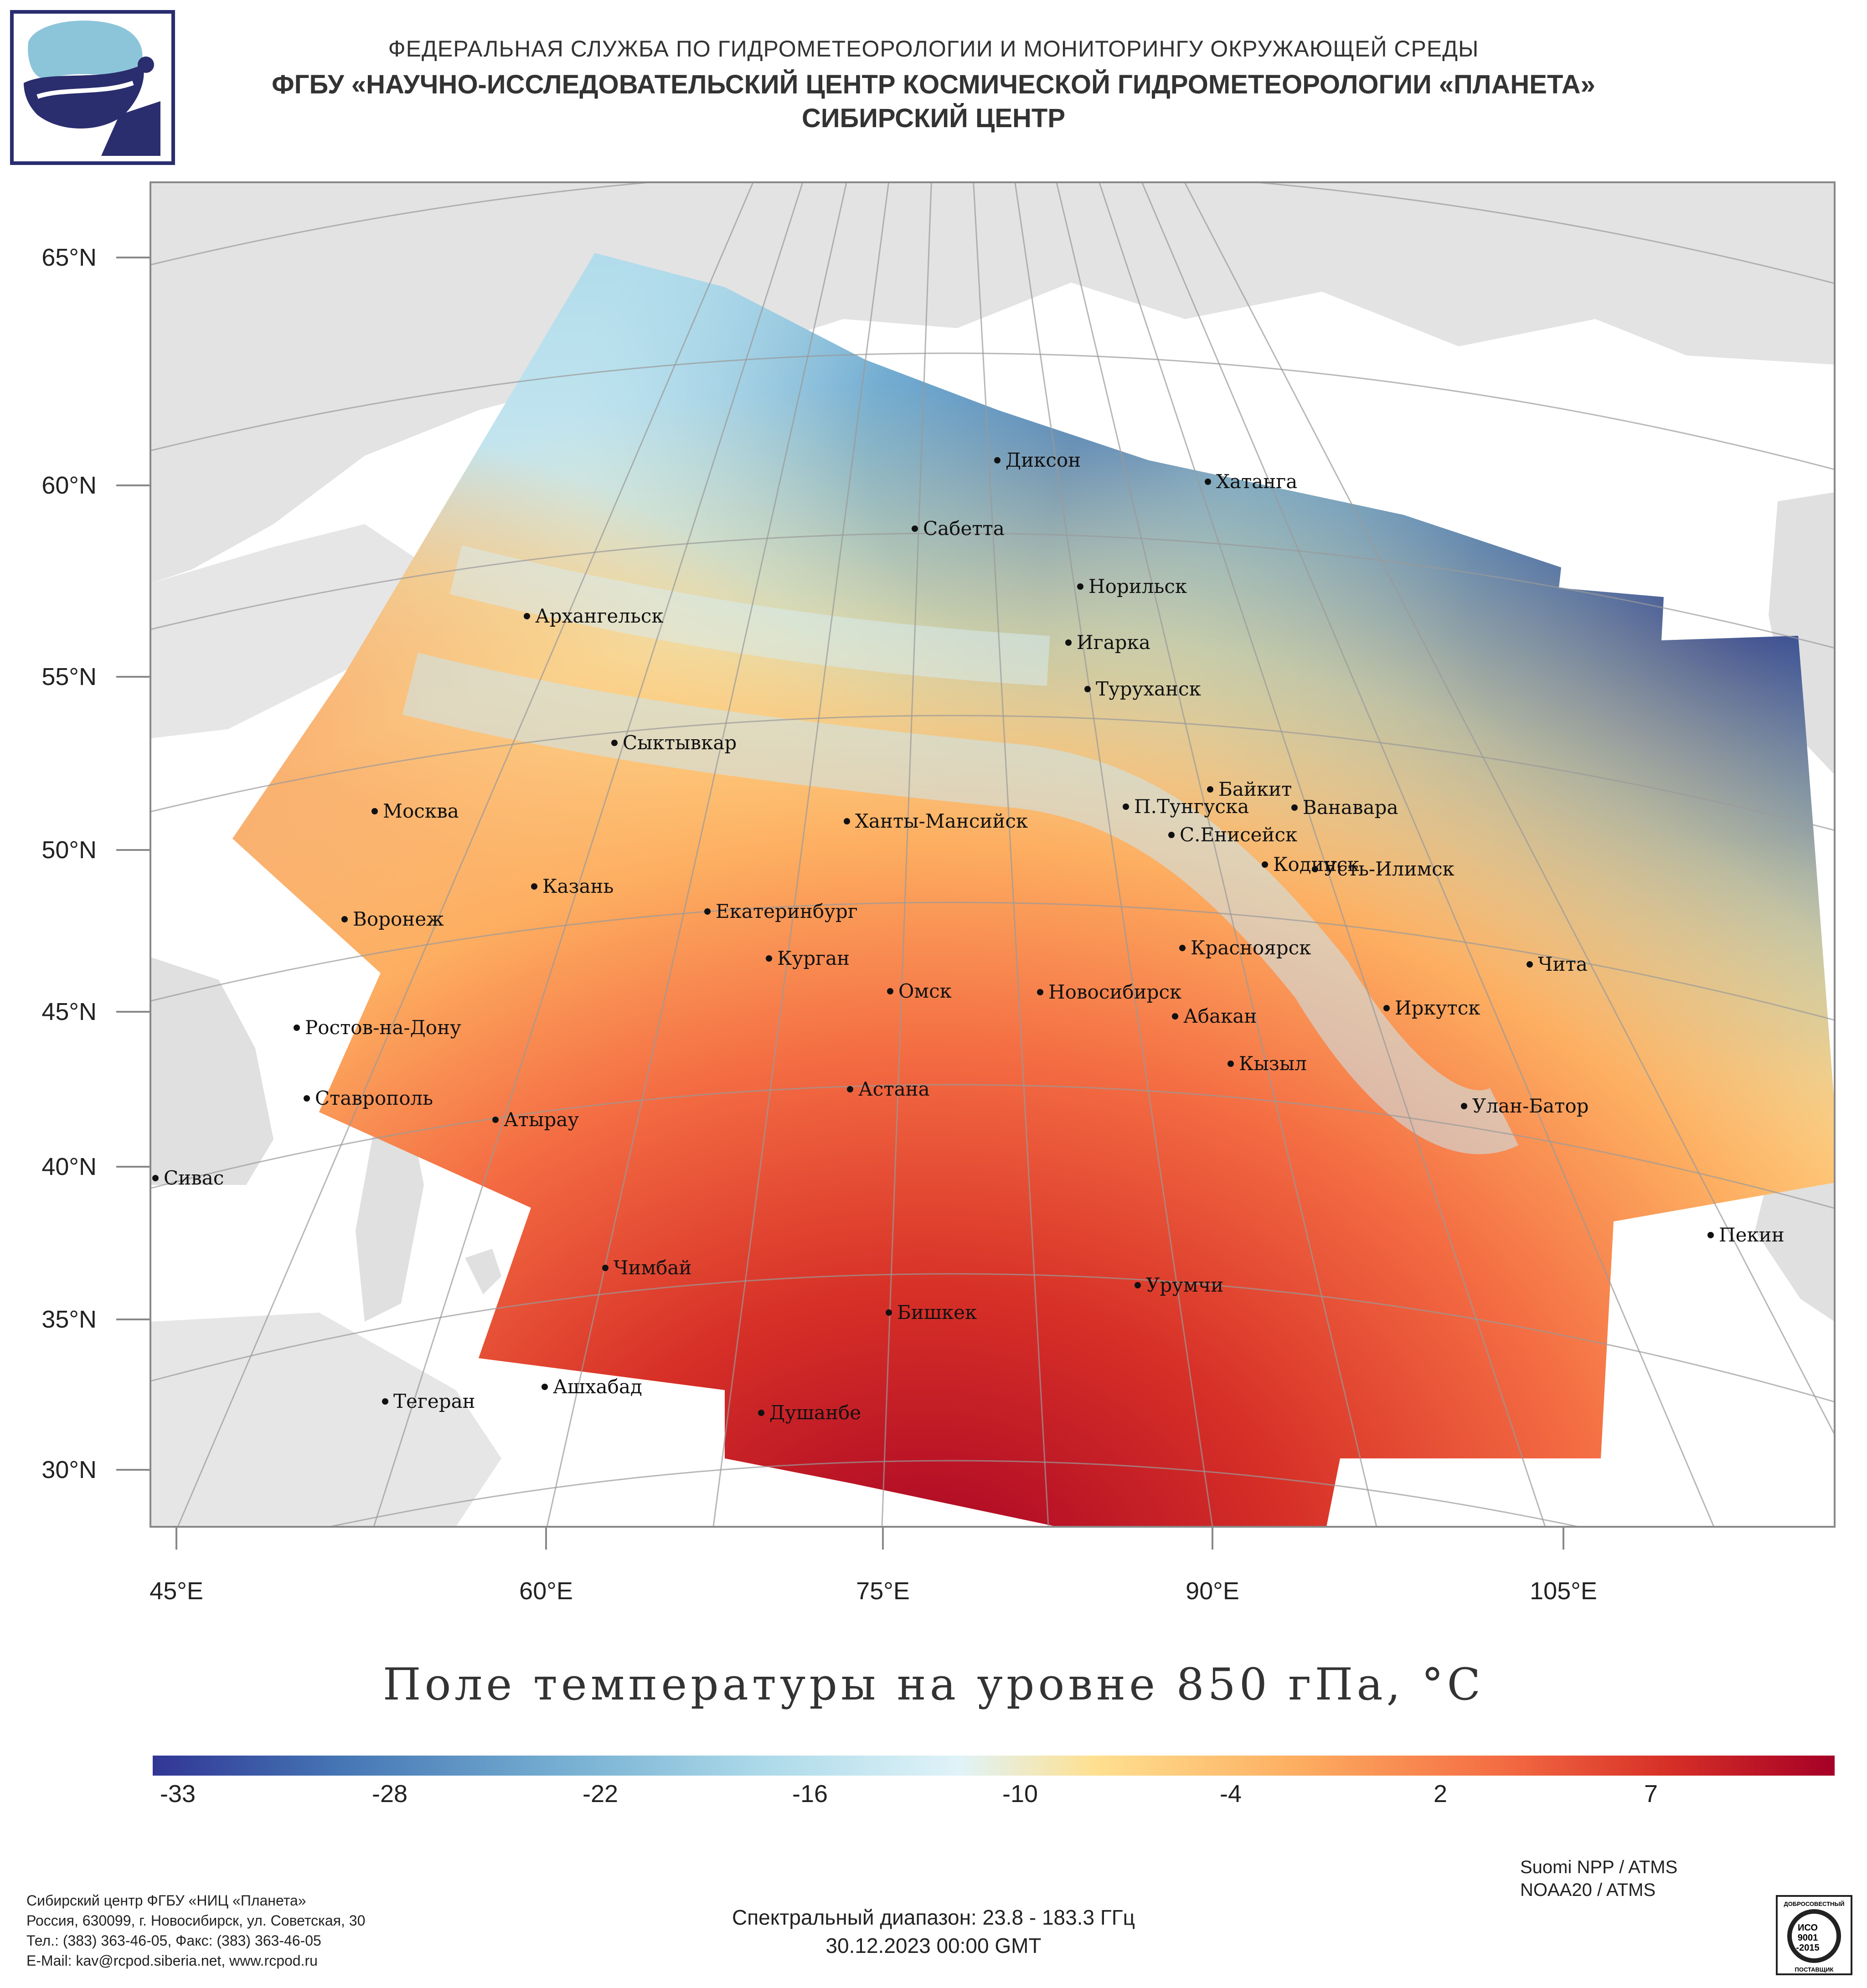 The image size is (1867, 1988). Describe the element at coordinates (1148, 689) in the screenshot. I see `city-label: Туруханск` at that location.